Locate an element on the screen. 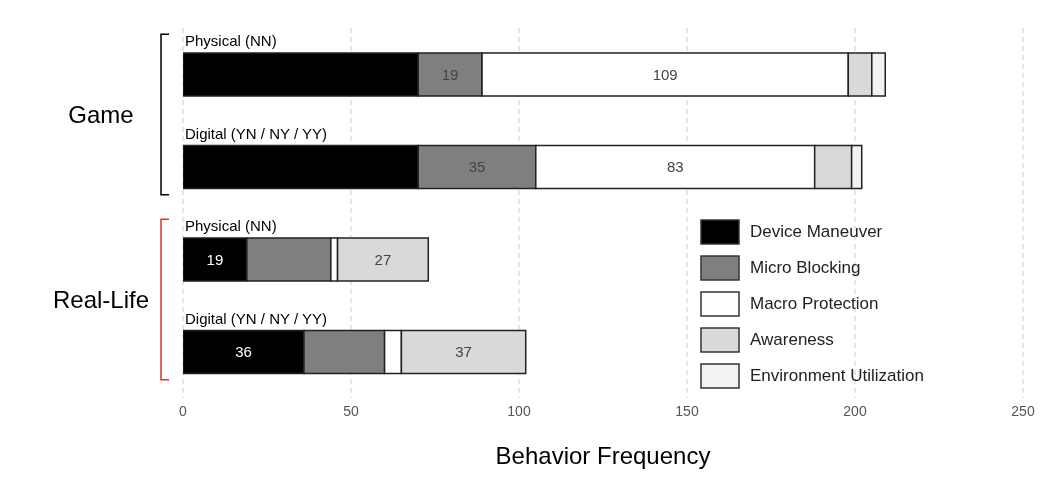  x-tick-label: 150 is located at coordinates (687, 410).